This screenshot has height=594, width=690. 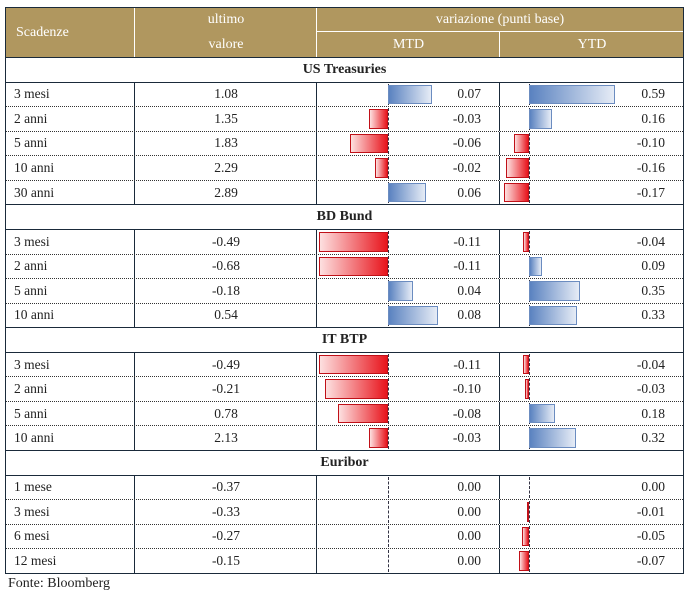 What do you see at coordinates (650, 511) in the screenshot?
I see `ytd-value: -0.01` at bounding box center [650, 511].